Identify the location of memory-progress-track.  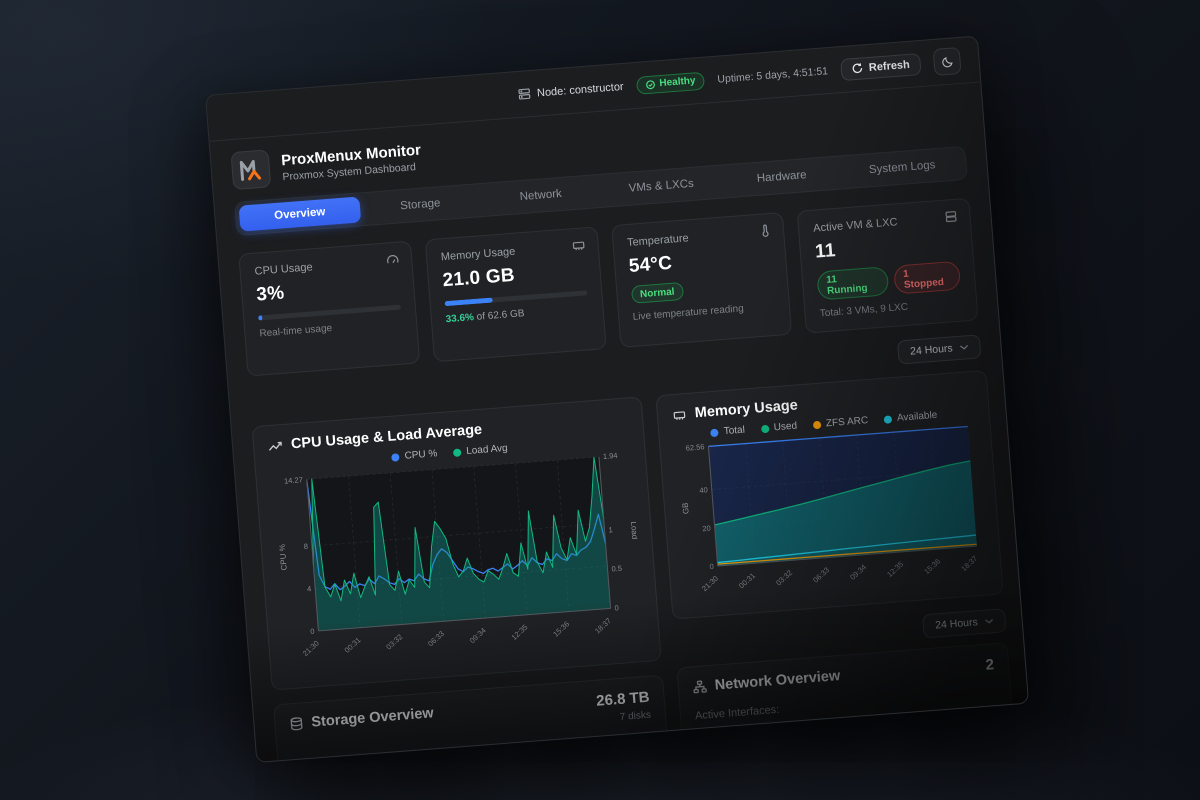
(515, 298).